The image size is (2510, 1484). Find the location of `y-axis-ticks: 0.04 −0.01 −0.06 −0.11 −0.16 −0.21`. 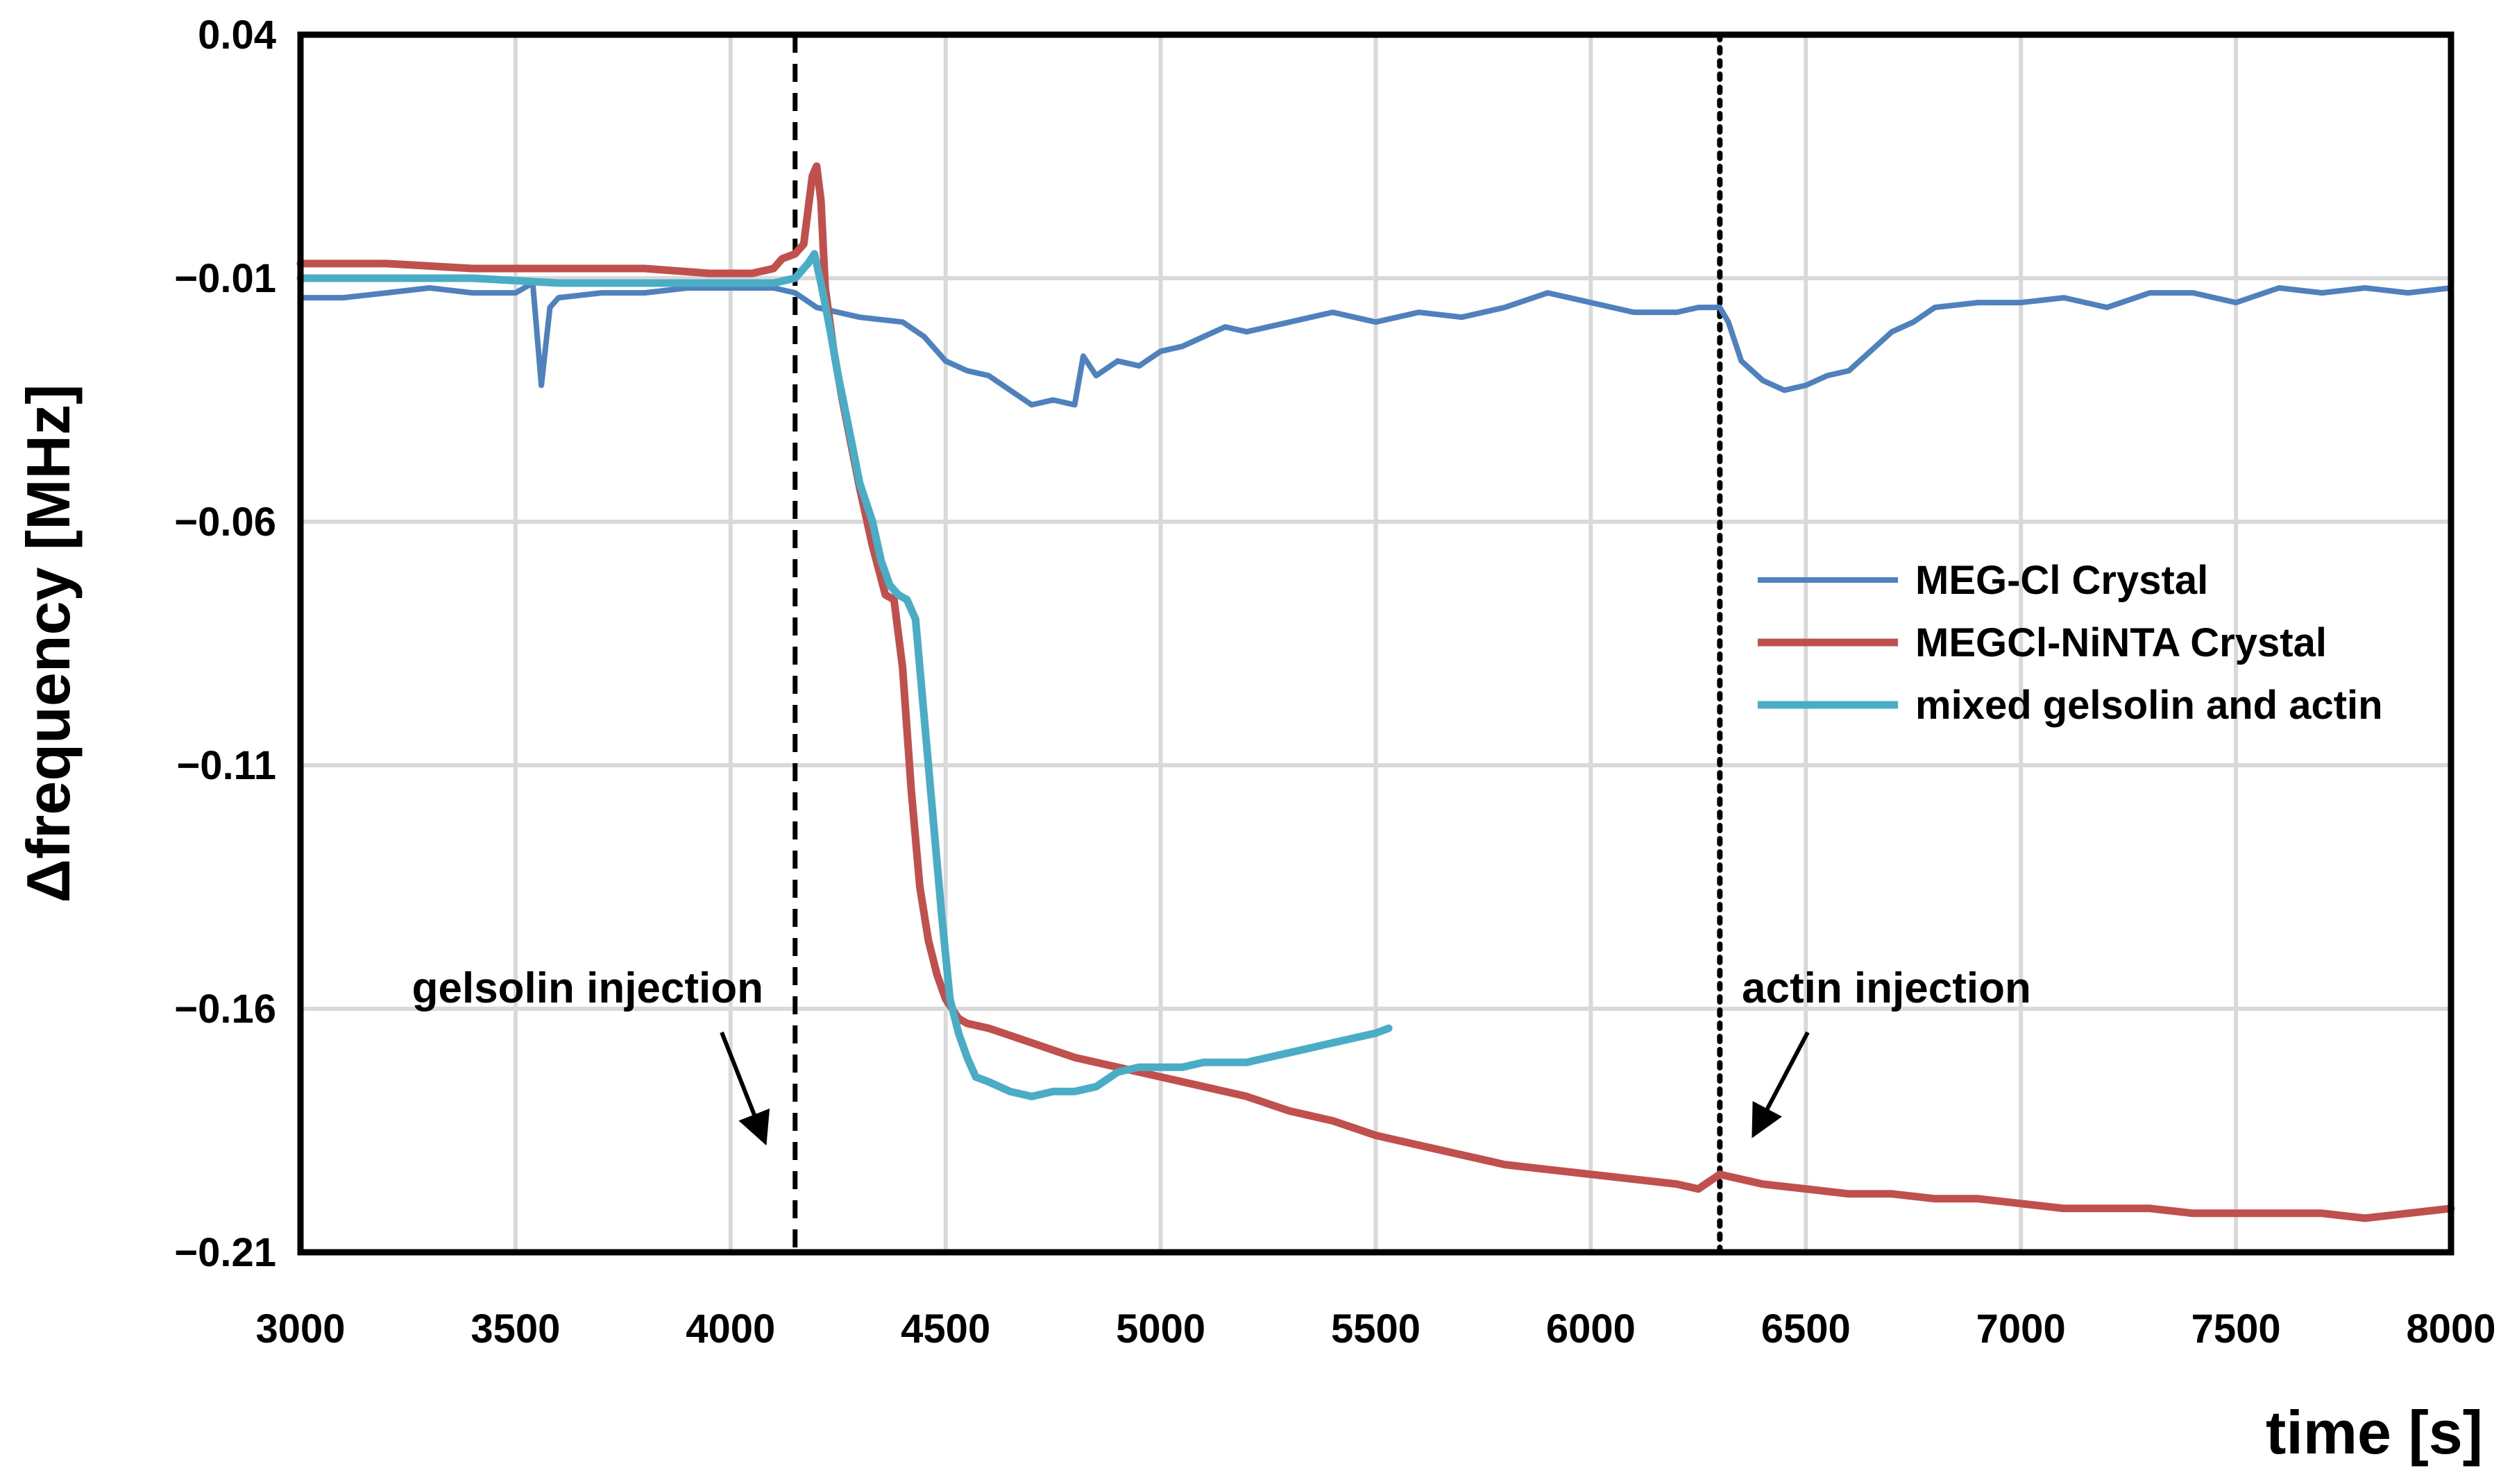

y-axis-ticks: 0.04 −0.01 −0.06 −0.11 −0.16 −0.21 is located at coordinates (225, 643).